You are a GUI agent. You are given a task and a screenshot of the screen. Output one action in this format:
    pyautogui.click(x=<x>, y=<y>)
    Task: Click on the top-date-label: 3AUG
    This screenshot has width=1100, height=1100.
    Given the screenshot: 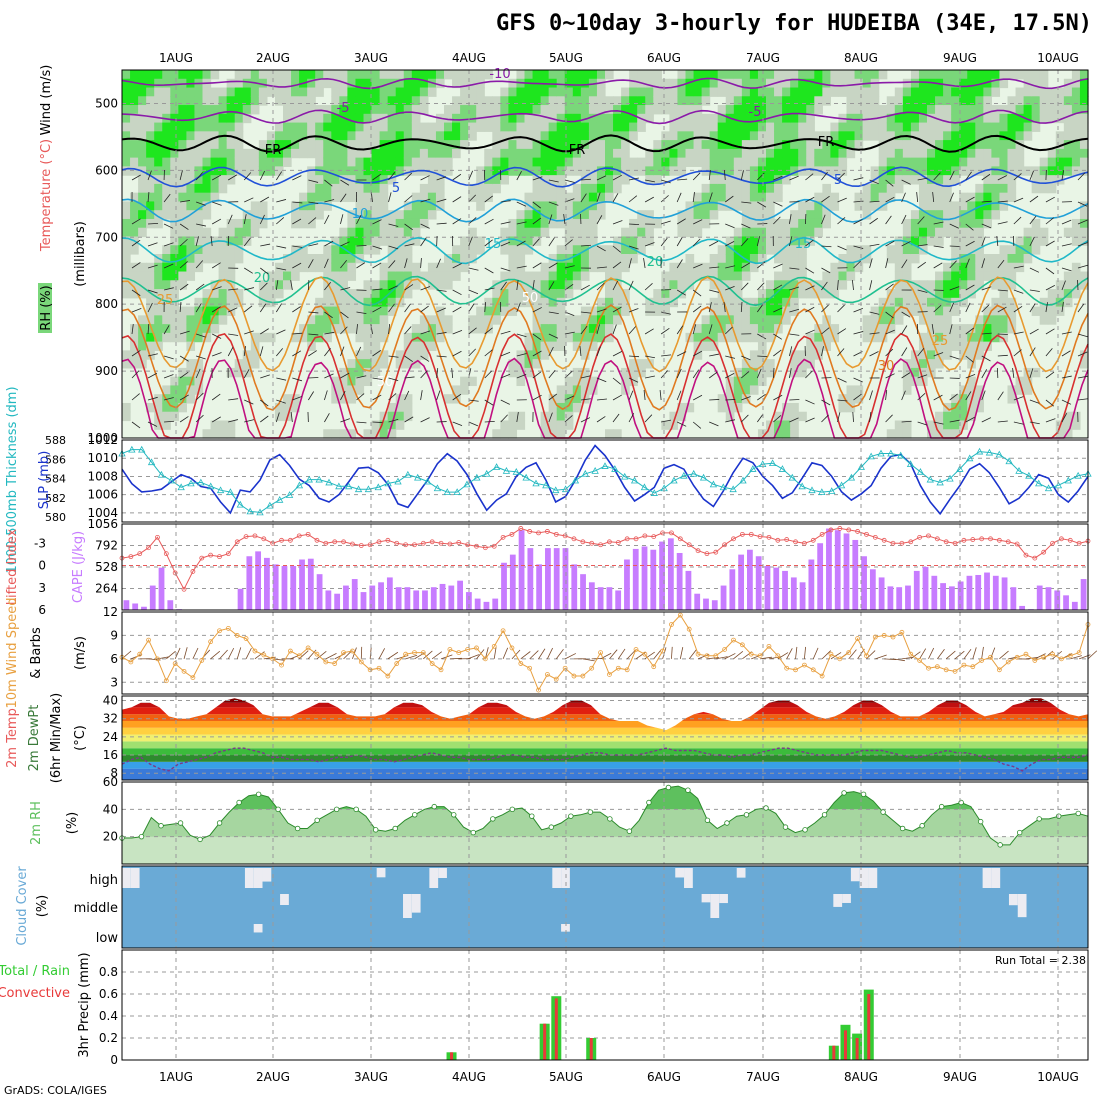 What is the action you would take?
    pyautogui.click(x=371, y=58)
    